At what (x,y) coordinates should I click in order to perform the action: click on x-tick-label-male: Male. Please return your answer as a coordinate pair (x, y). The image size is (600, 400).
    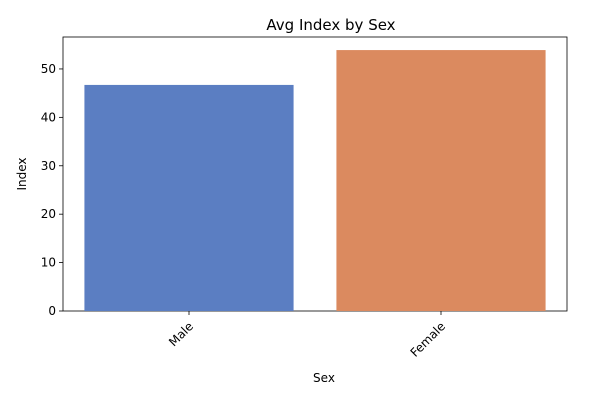
    Looking at the image, I should click on (181, 334).